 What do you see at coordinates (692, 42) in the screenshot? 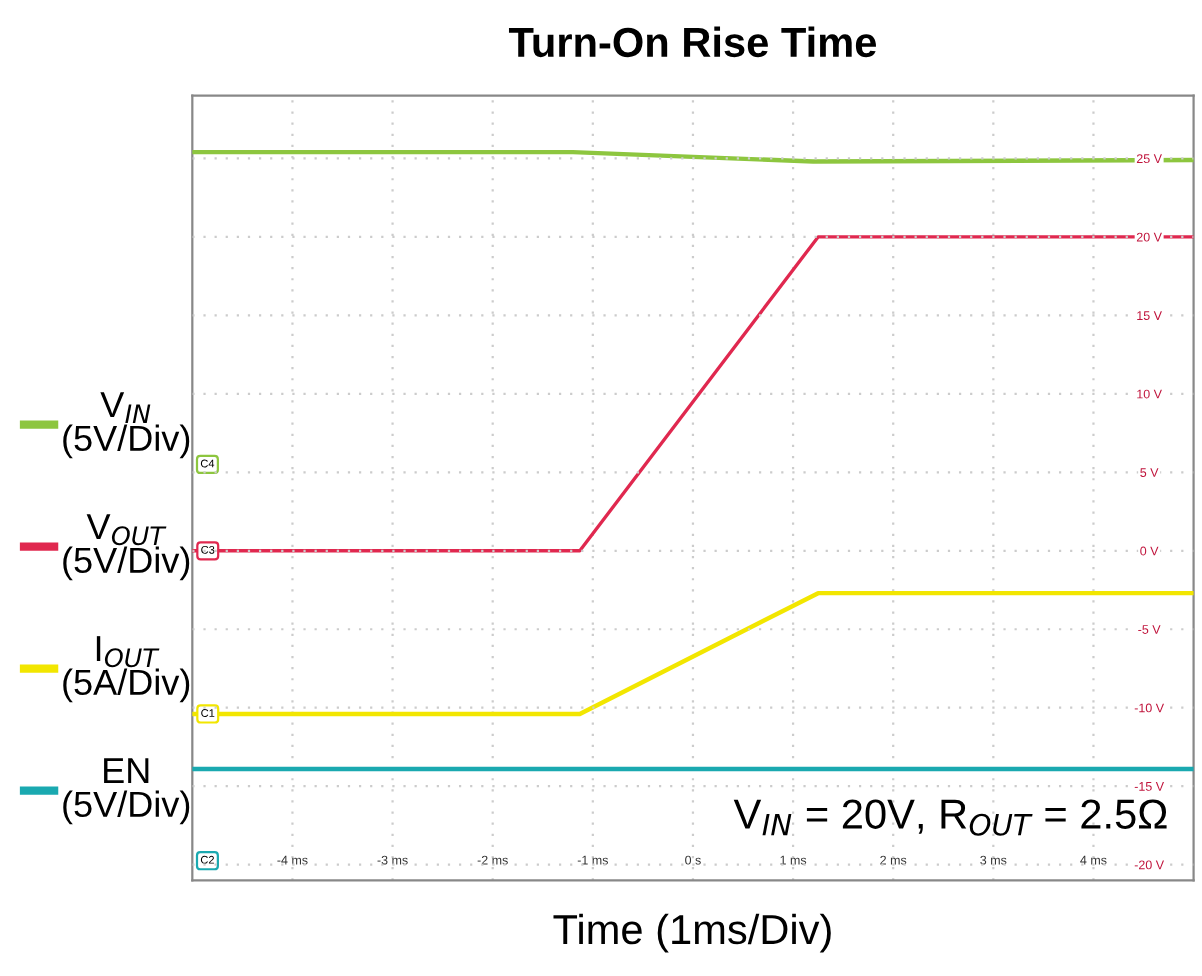
I see `chart-title: Turn-On Rise Time` at bounding box center [692, 42].